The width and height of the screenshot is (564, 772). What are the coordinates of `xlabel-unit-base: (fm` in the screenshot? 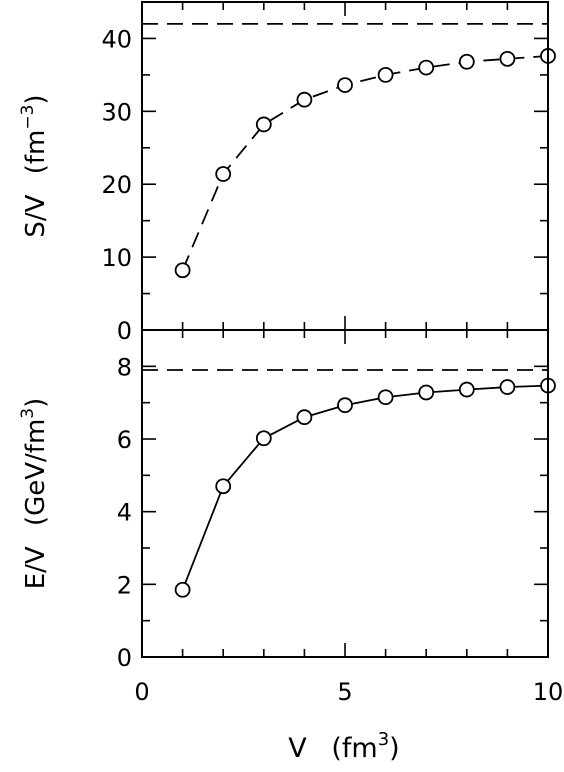 It's located at (354, 748).